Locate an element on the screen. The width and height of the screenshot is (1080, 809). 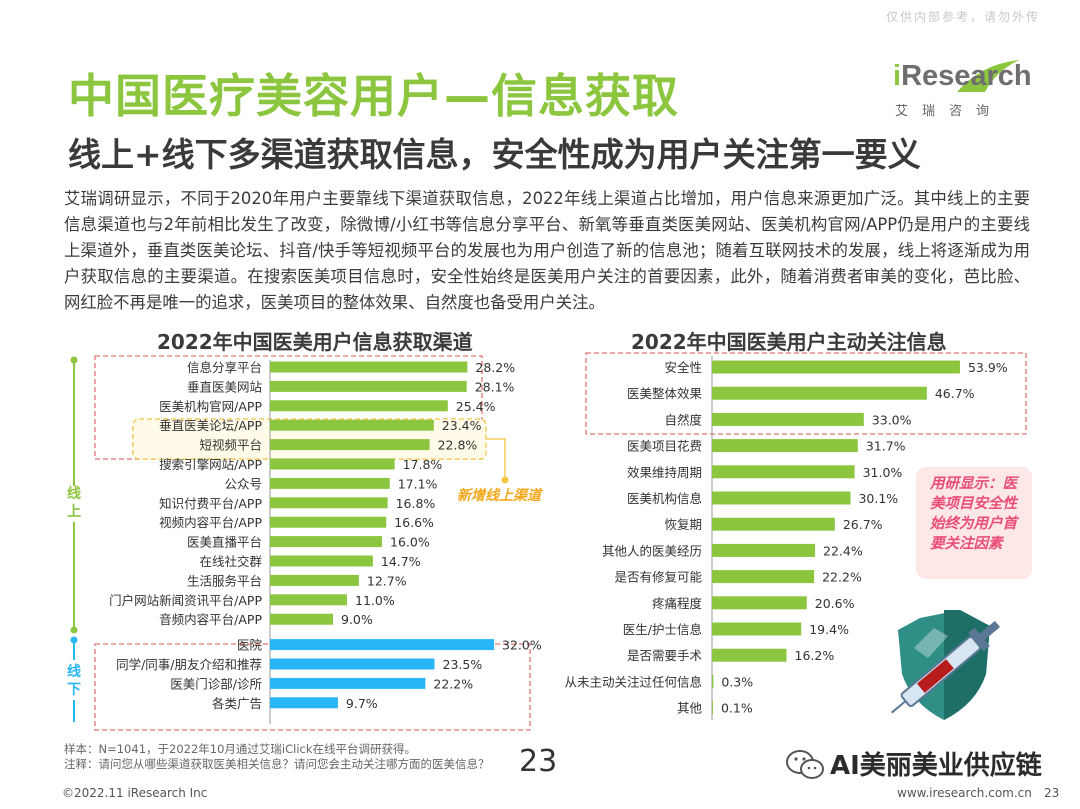
left-value-label: 16.6% is located at coordinates (414, 522).